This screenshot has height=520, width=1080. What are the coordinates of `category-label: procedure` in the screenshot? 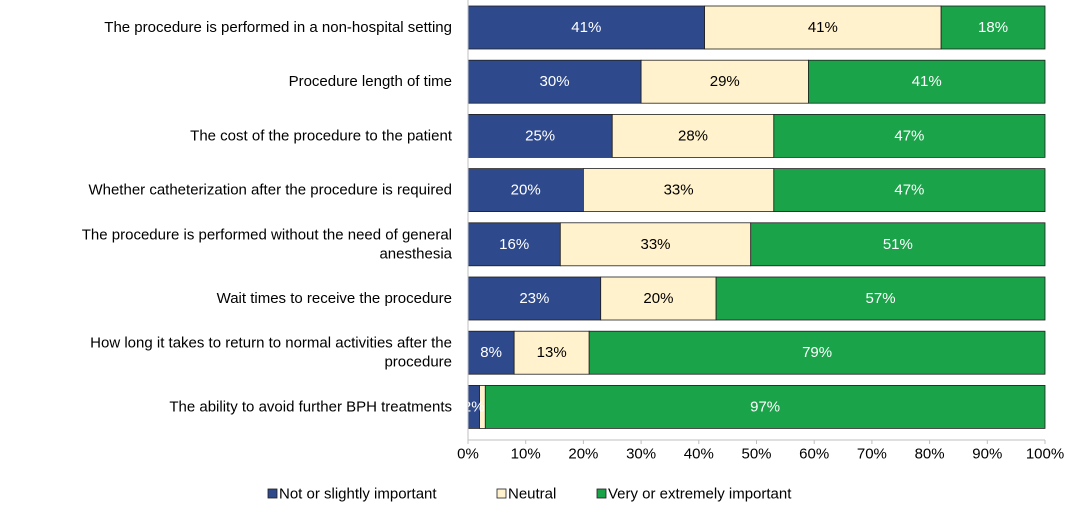 It's located at (418, 362).